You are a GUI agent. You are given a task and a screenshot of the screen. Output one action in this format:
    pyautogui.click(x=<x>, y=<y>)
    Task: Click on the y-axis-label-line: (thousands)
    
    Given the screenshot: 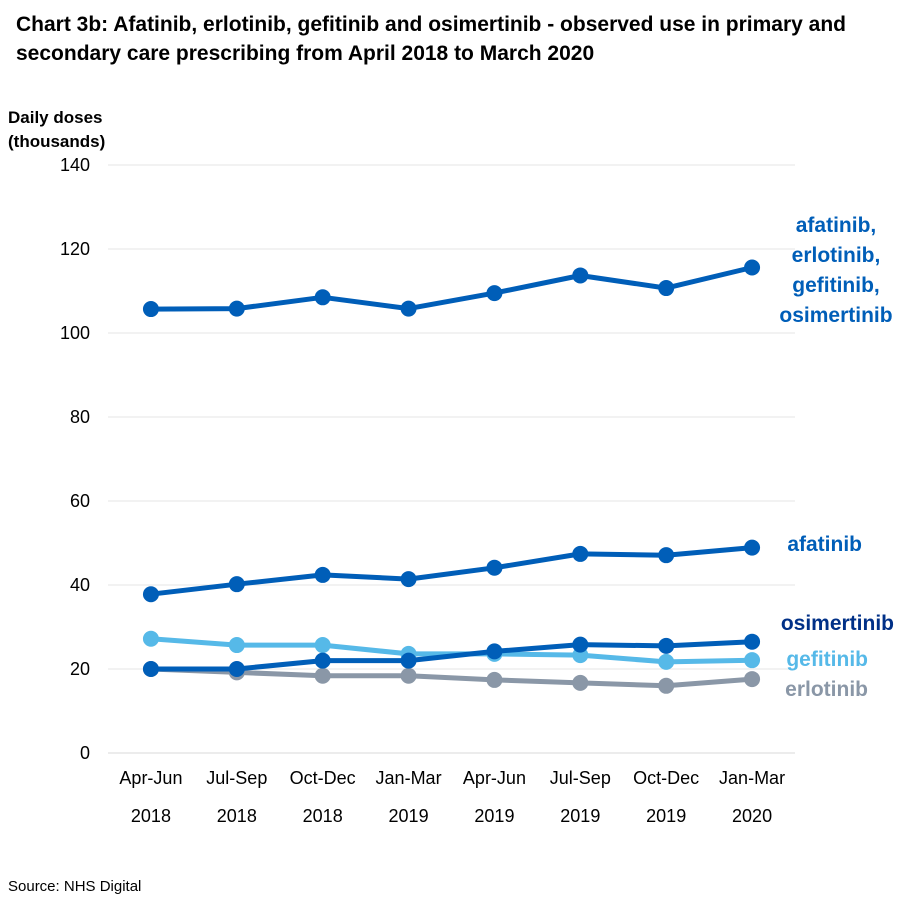 What is the action you would take?
    pyautogui.click(x=57, y=141)
    